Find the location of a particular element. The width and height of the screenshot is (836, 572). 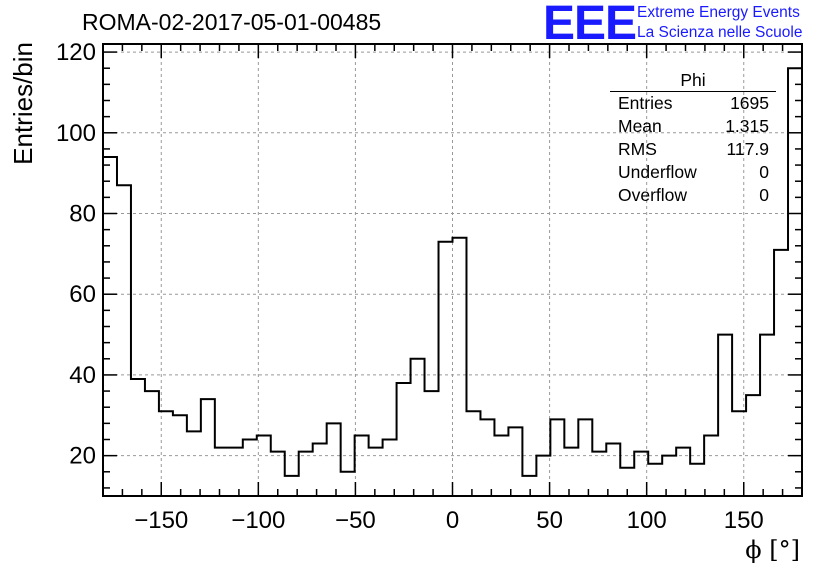

stats-row: RMS 117.9 is located at coordinates (693, 149).